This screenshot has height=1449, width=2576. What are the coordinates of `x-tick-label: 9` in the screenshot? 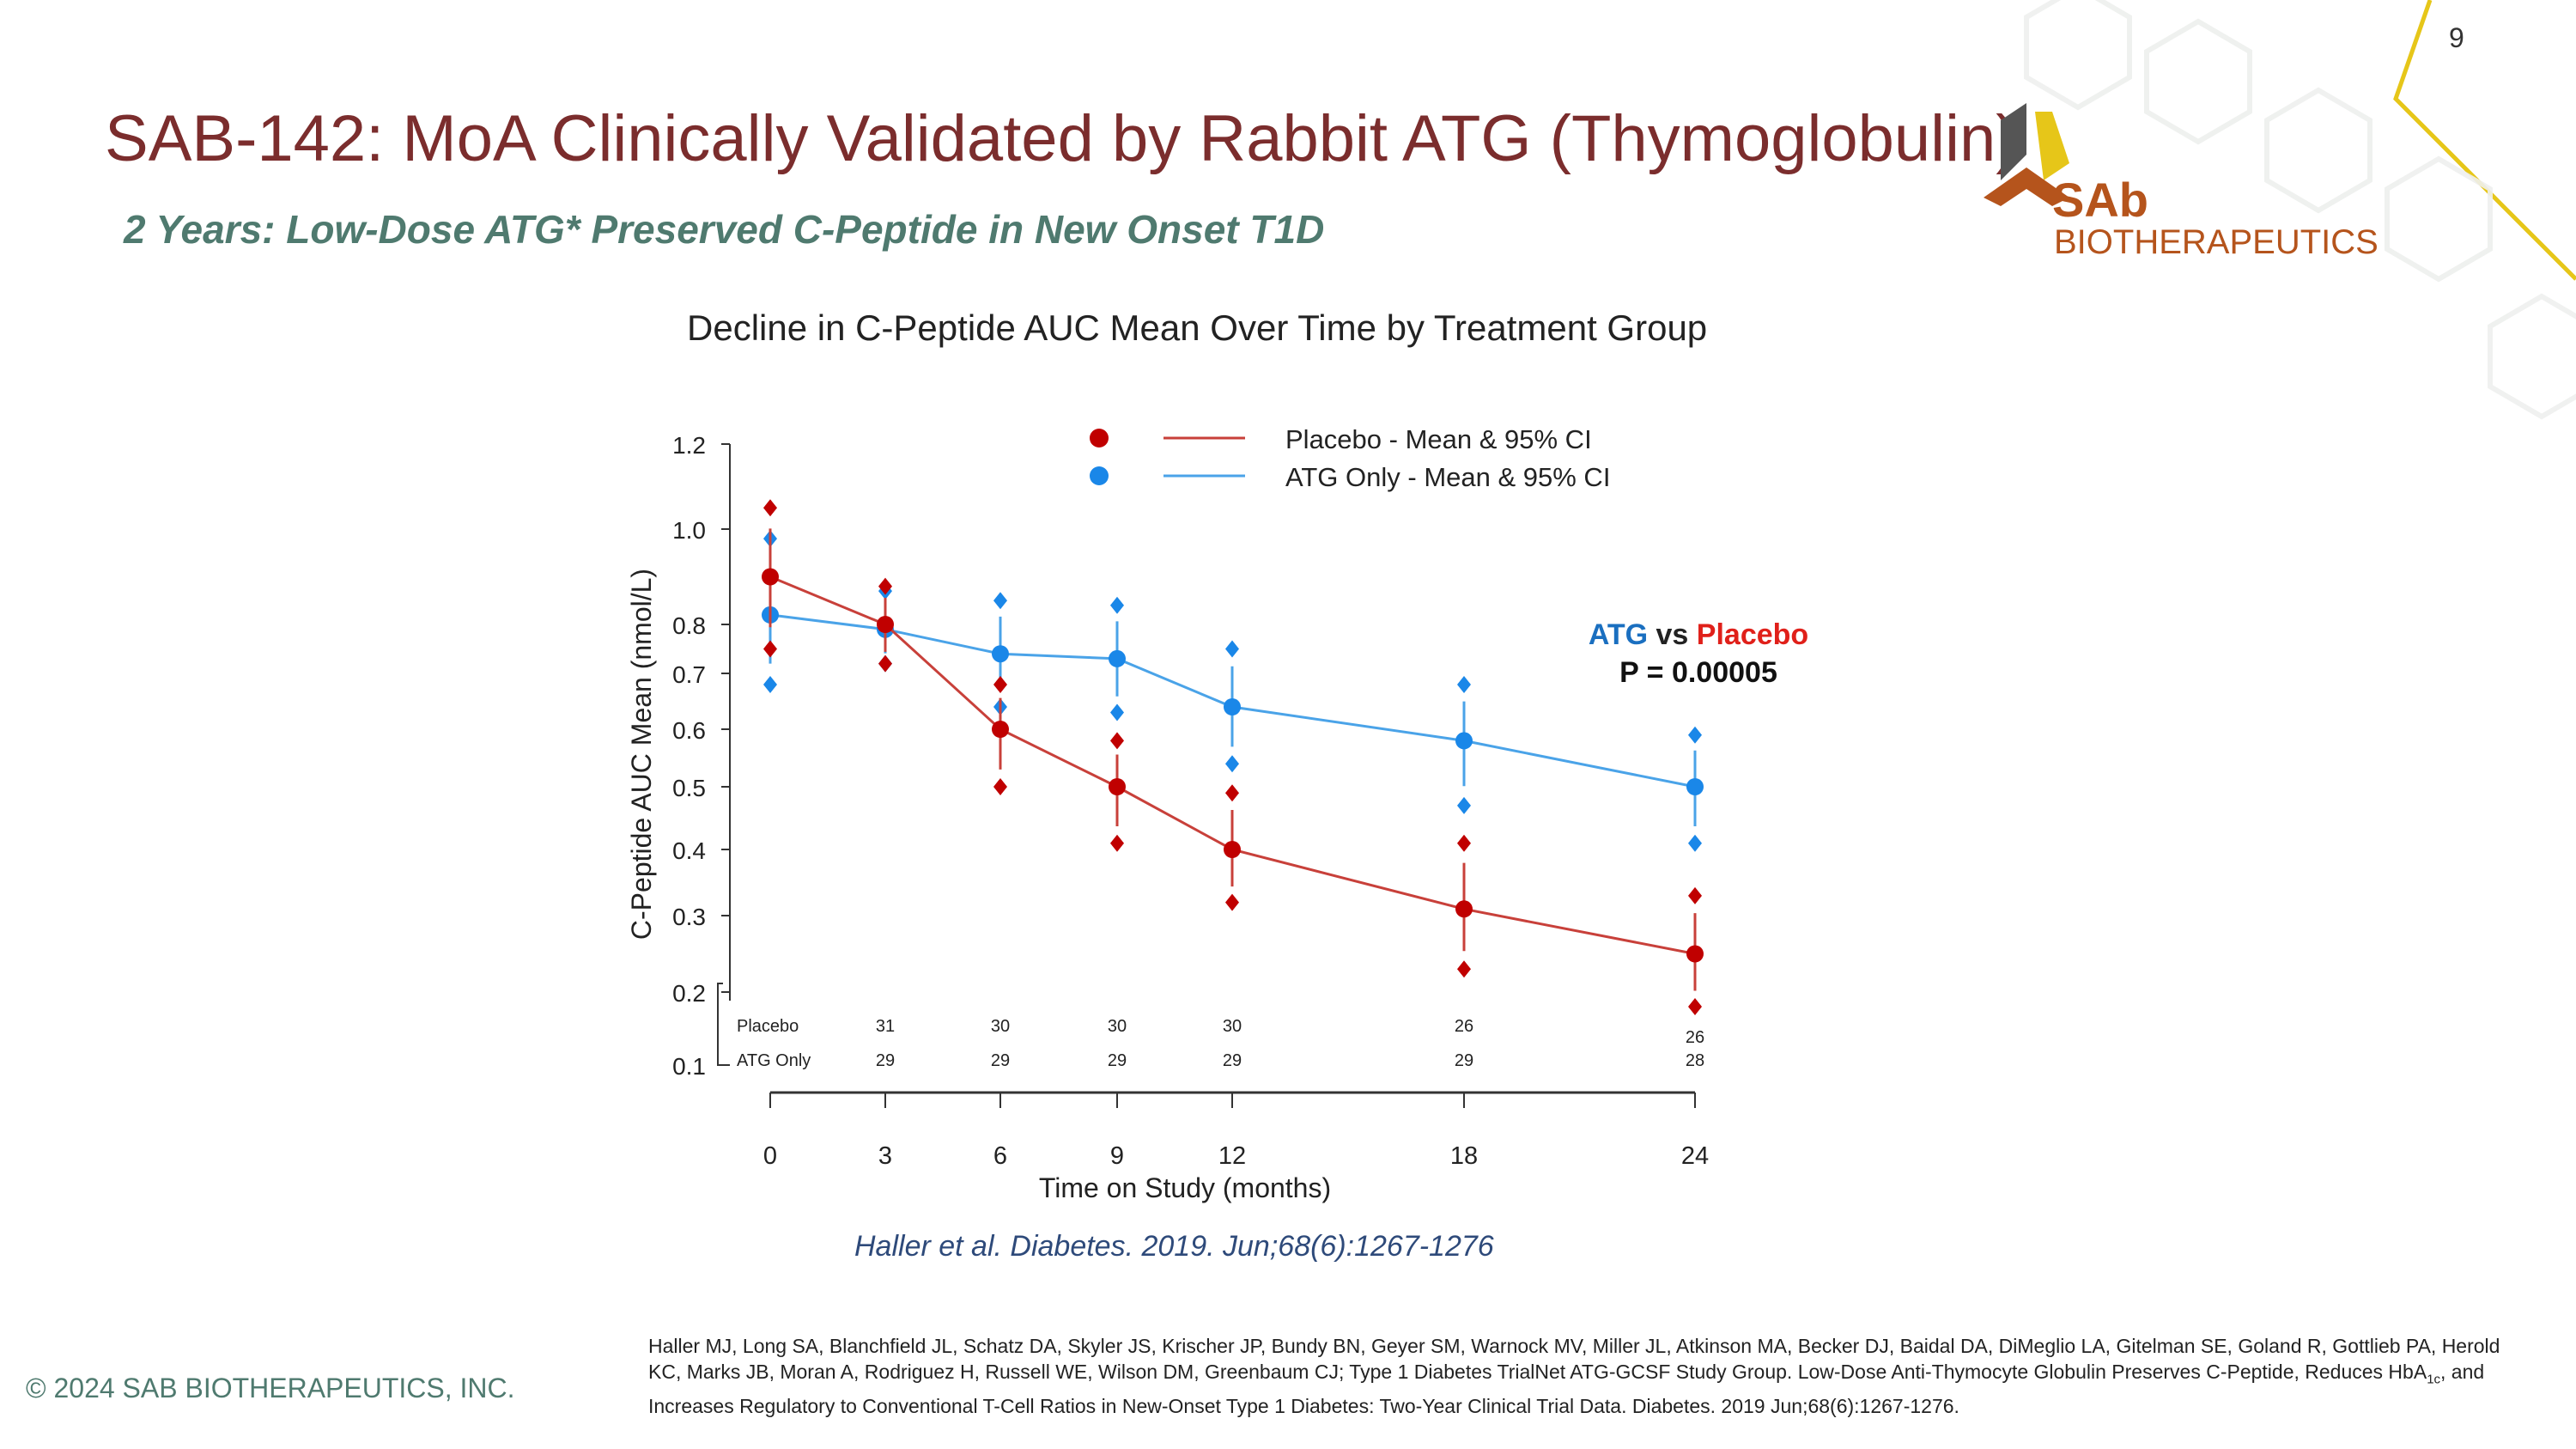 It's located at (1117, 1156).